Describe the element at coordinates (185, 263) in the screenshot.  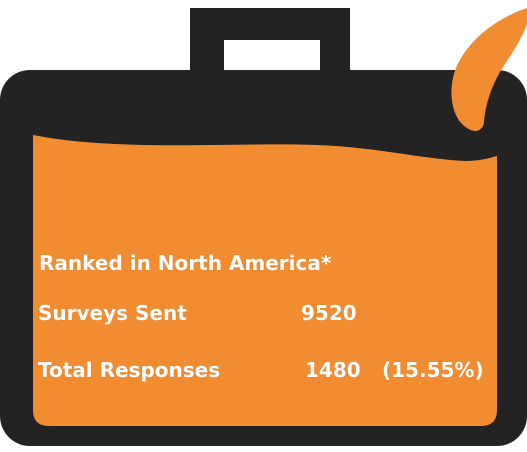
I see `ranked-text: Ranked in North America*` at that location.